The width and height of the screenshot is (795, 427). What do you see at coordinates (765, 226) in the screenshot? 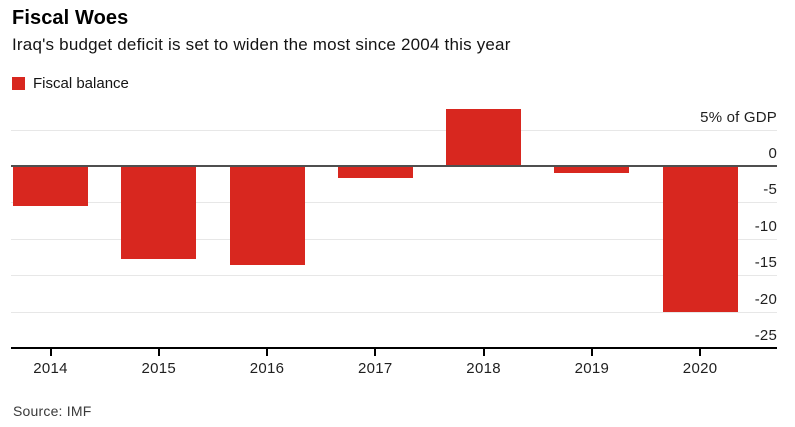
I see `y-tick-label: -10` at bounding box center [765, 226].